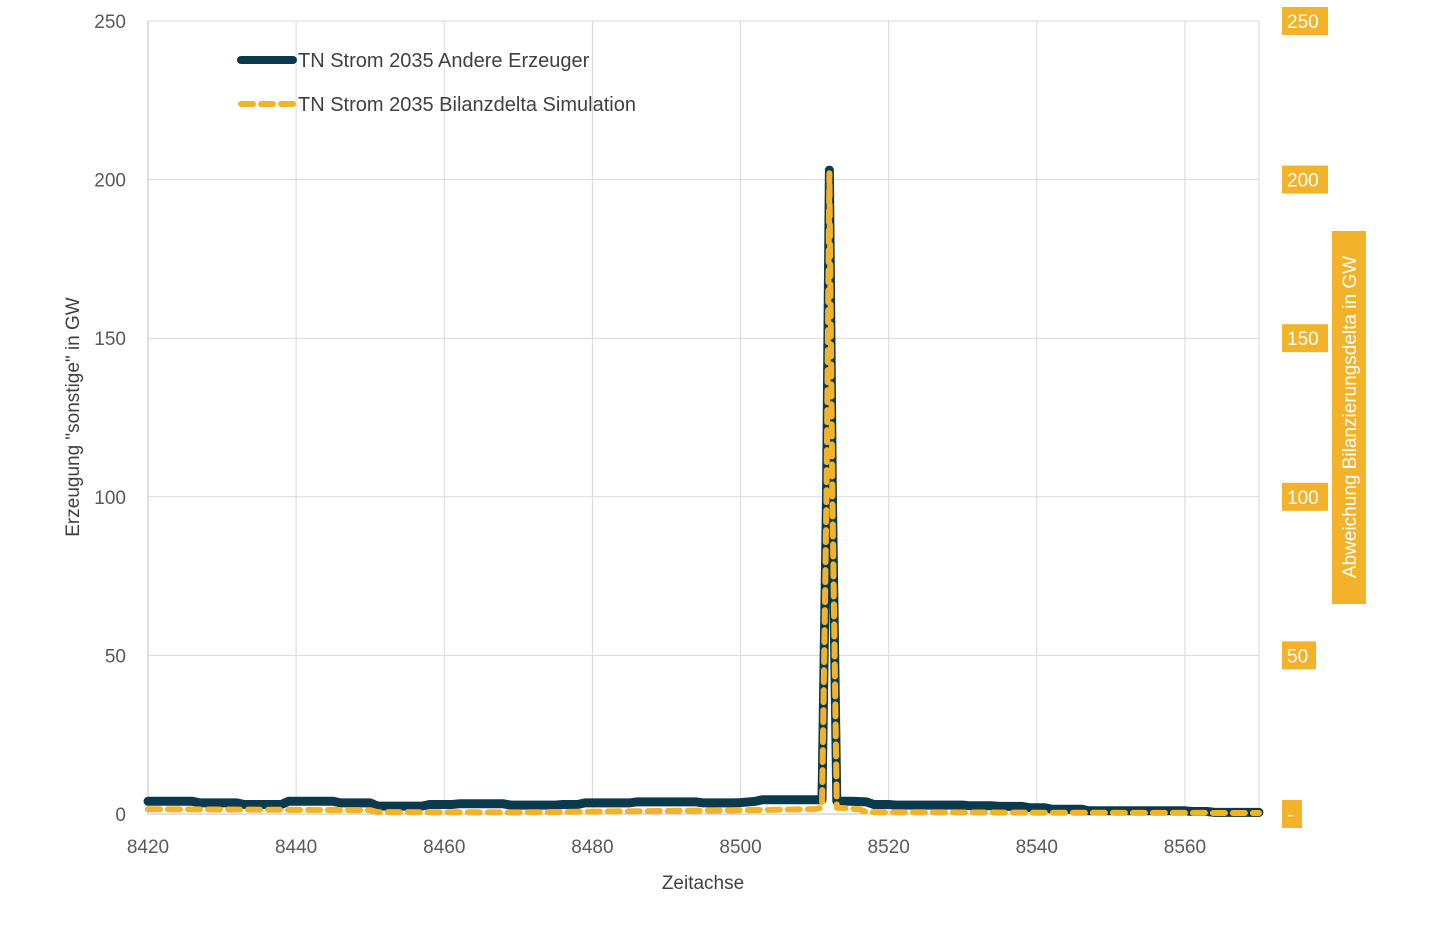 This screenshot has width=1440, height=927. I want to click on x-tick-label: 8520, so click(889, 847).